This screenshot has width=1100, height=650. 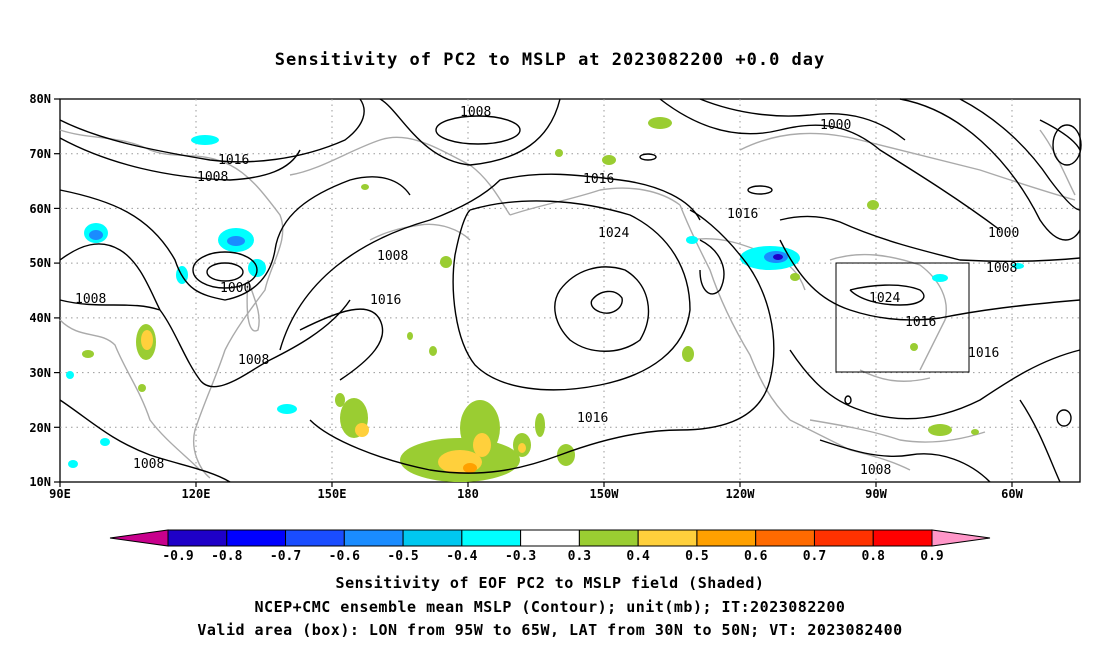 What do you see at coordinates (40, 263) in the screenshot?
I see `lat-label: 50N` at bounding box center [40, 263].